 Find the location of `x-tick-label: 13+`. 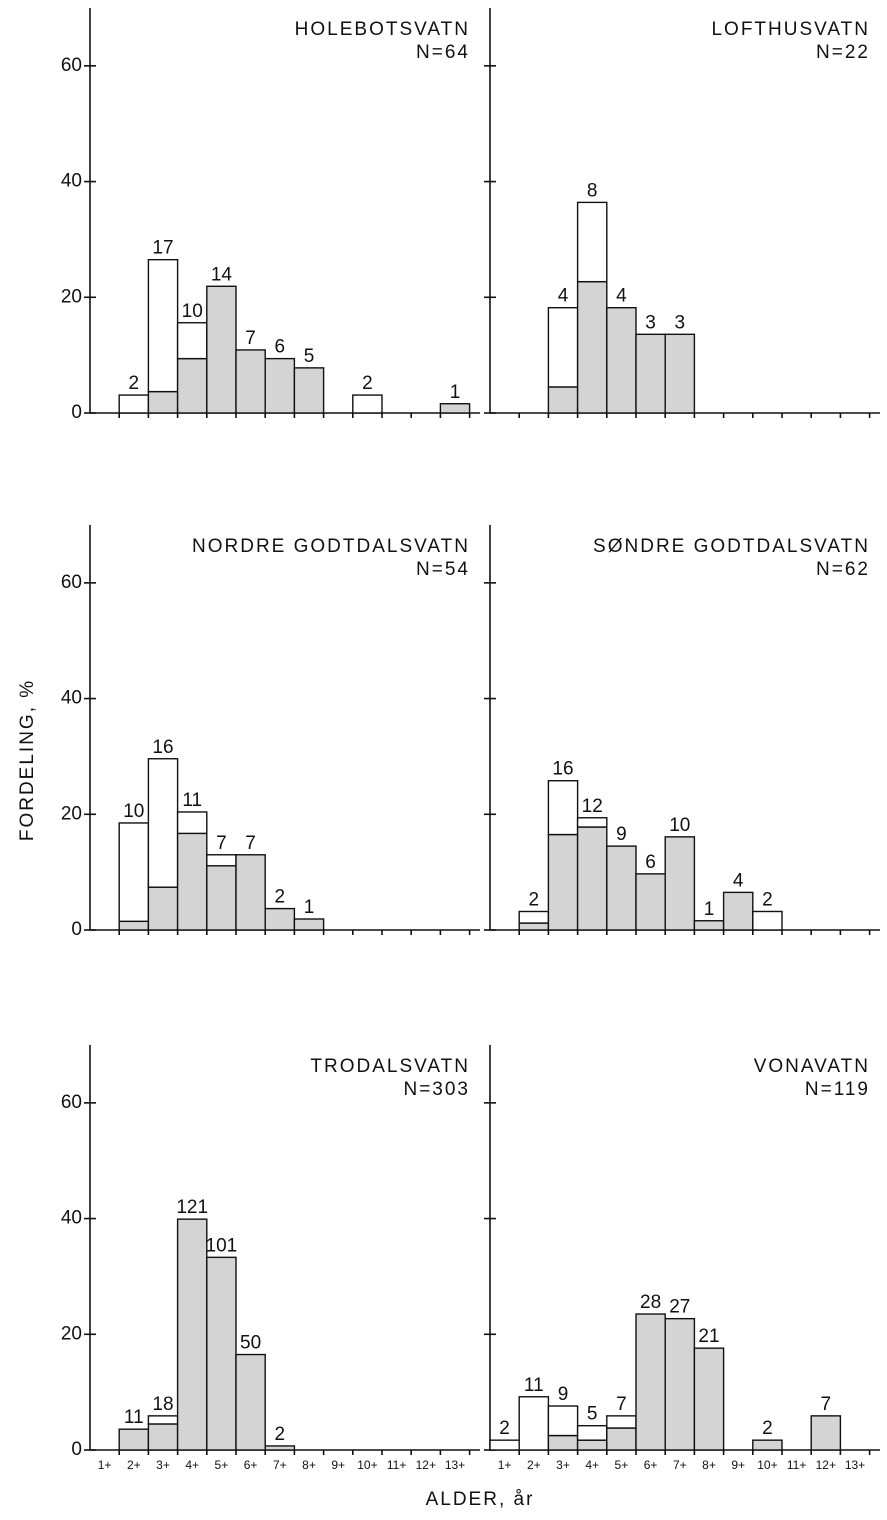

x-tick-label: 13+ is located at coordinates (855, 1465).